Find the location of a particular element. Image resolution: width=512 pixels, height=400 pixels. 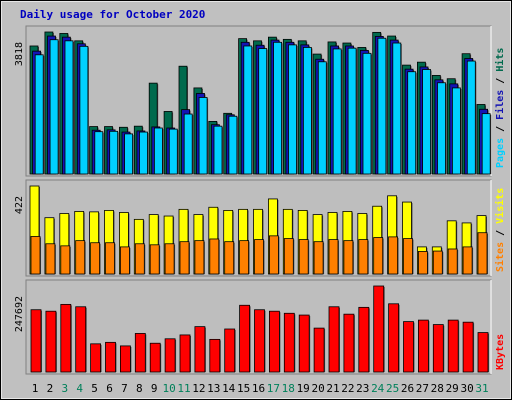

day-label-11: 11 is located at coordinates (183, 388).